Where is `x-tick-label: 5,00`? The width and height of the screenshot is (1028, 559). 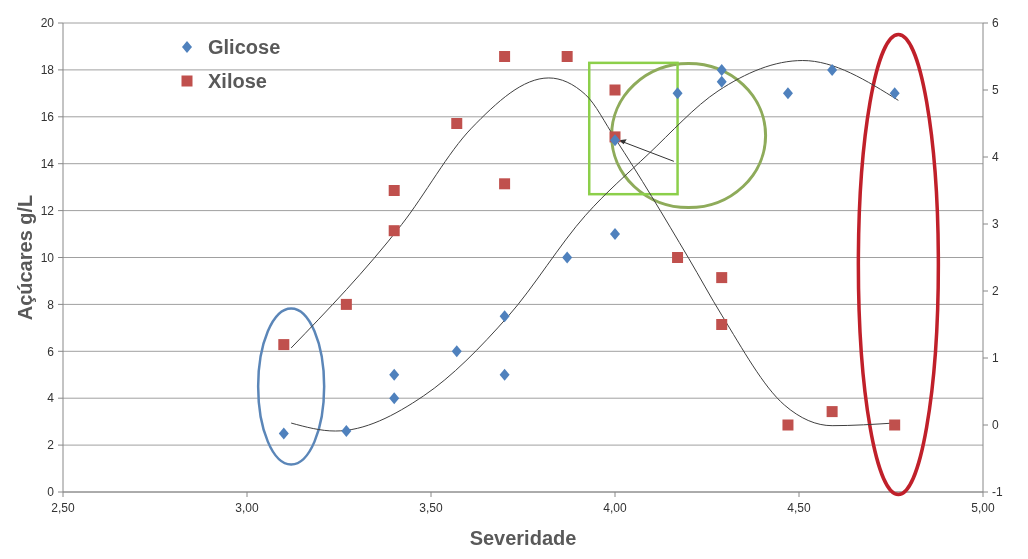 x-tick-label: 5,00 is located at coordinates (983, 508).